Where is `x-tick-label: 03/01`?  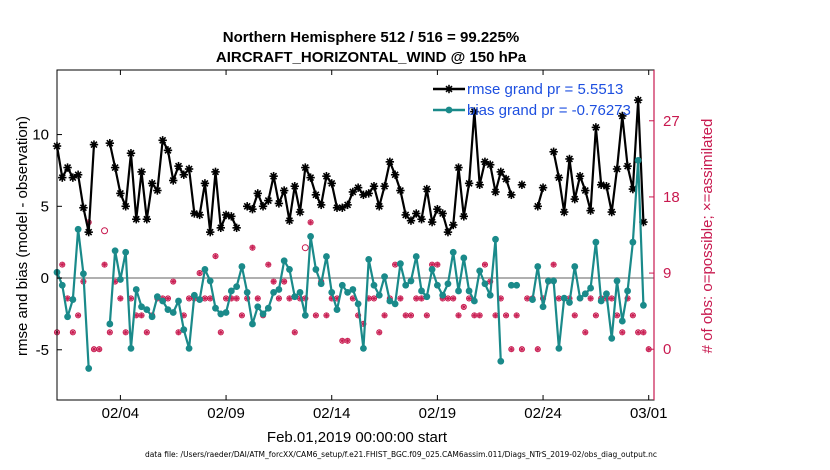
x-tick-label: 03/01 is located at coordinates (649, 413).